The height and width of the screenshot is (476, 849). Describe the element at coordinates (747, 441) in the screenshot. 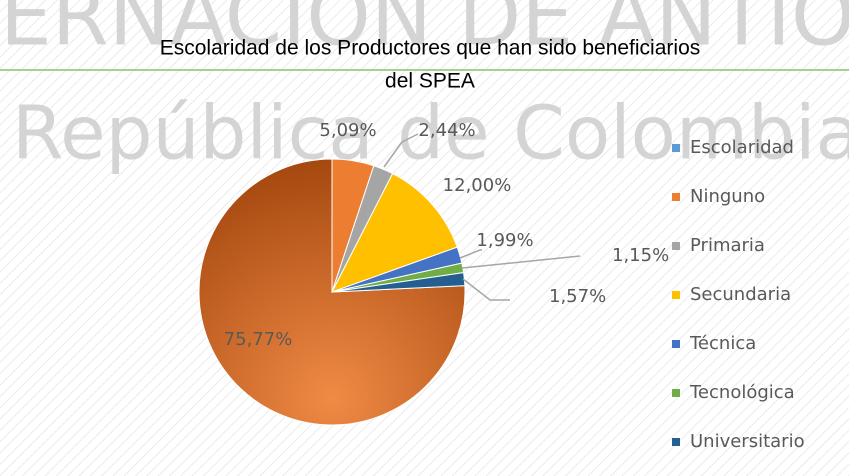

I see `legend-label: Universitario` at that location.